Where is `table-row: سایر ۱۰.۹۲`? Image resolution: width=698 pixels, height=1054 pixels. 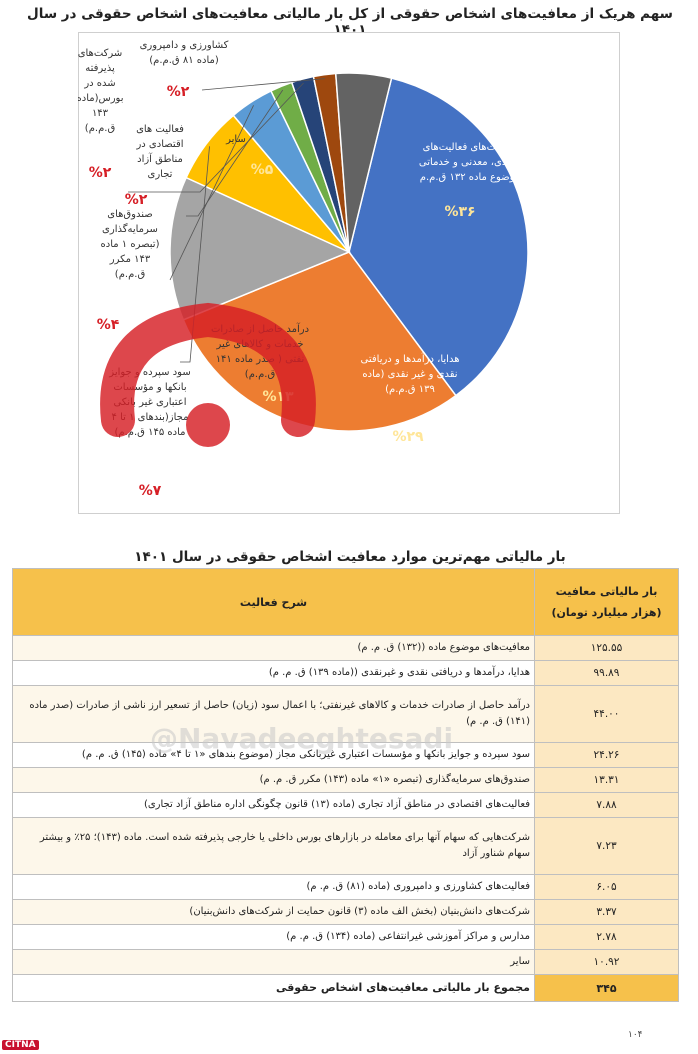
table-row: سایر ۱۰.۹۲ is located at coordinates (345, 962).